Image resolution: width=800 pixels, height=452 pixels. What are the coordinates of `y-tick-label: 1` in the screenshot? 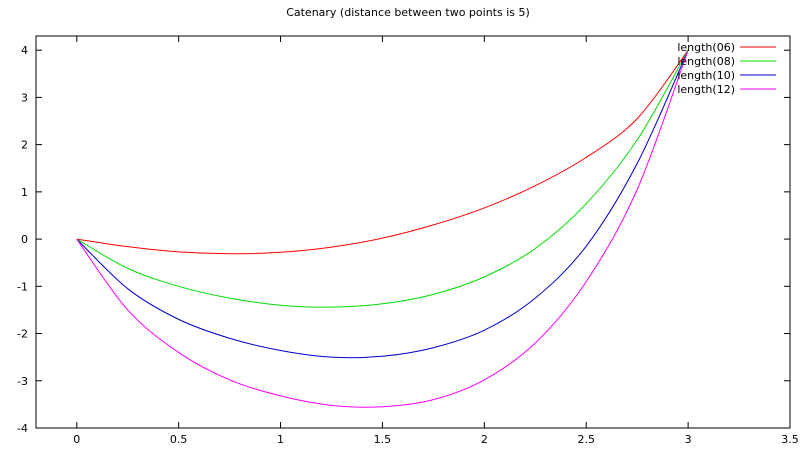 It's located at (24, 192).